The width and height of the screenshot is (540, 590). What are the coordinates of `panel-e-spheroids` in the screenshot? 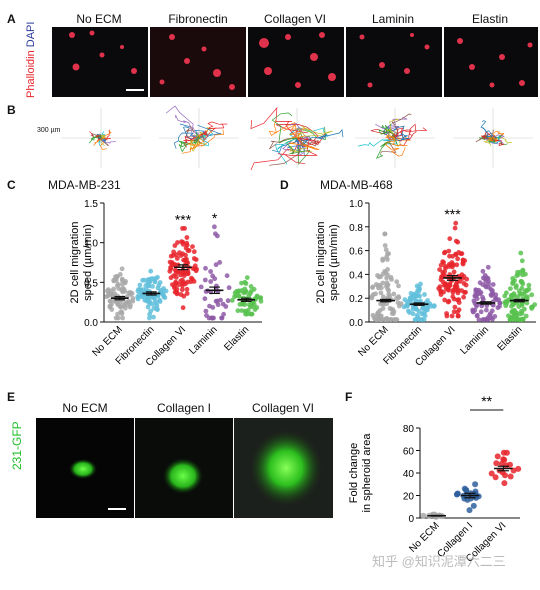 It's located at (184, 468).